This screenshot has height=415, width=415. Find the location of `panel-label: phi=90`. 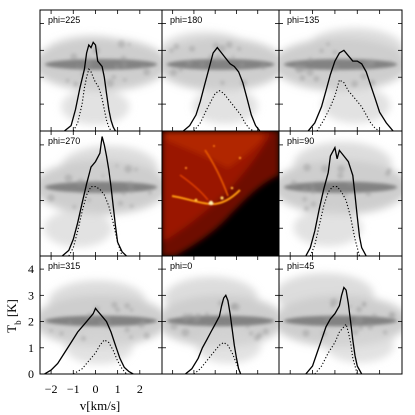

panel-label: phi=90 is located at coordinates (300, 141).